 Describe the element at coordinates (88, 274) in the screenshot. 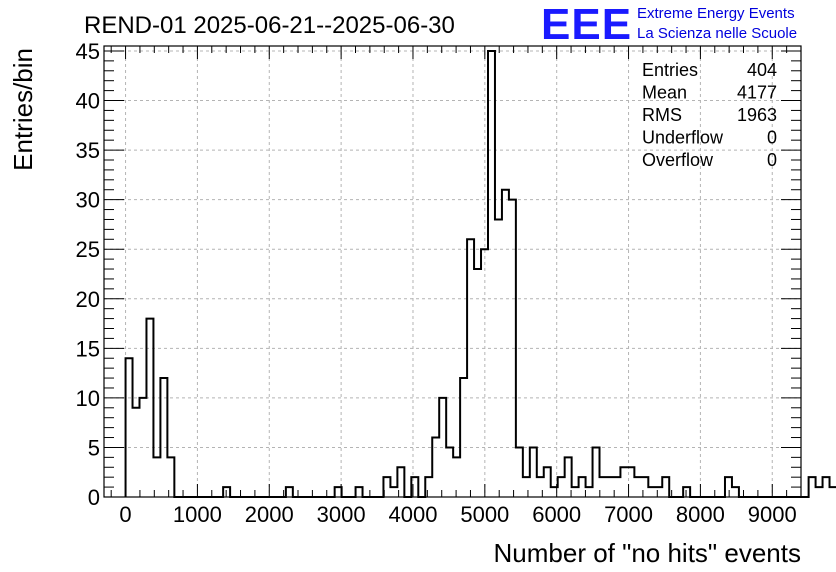

I see `y-tick-labels: 0 5 10 15 20 25 30 35 40 45` at that location.